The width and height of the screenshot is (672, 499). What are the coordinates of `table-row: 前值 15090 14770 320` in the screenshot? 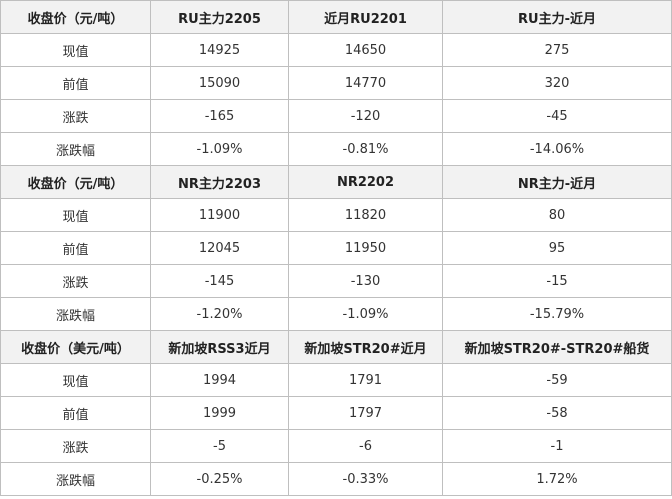 It's located at (336, 83).